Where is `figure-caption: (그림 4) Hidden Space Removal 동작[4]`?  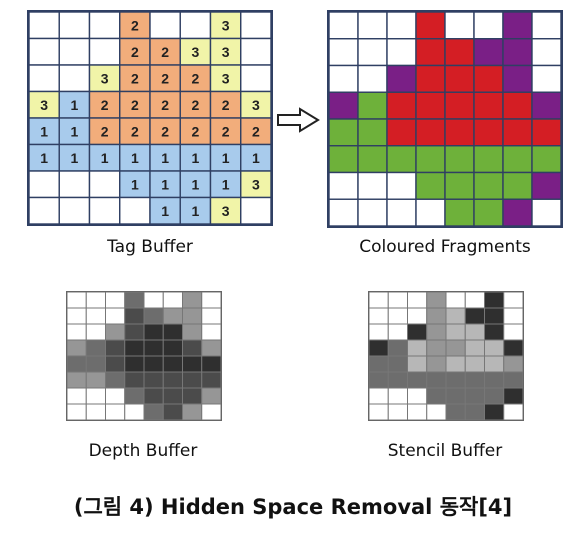
figure-caption: (그림 4) Hidden Space Removal 동작[4] is located at coordinates (293, 507).